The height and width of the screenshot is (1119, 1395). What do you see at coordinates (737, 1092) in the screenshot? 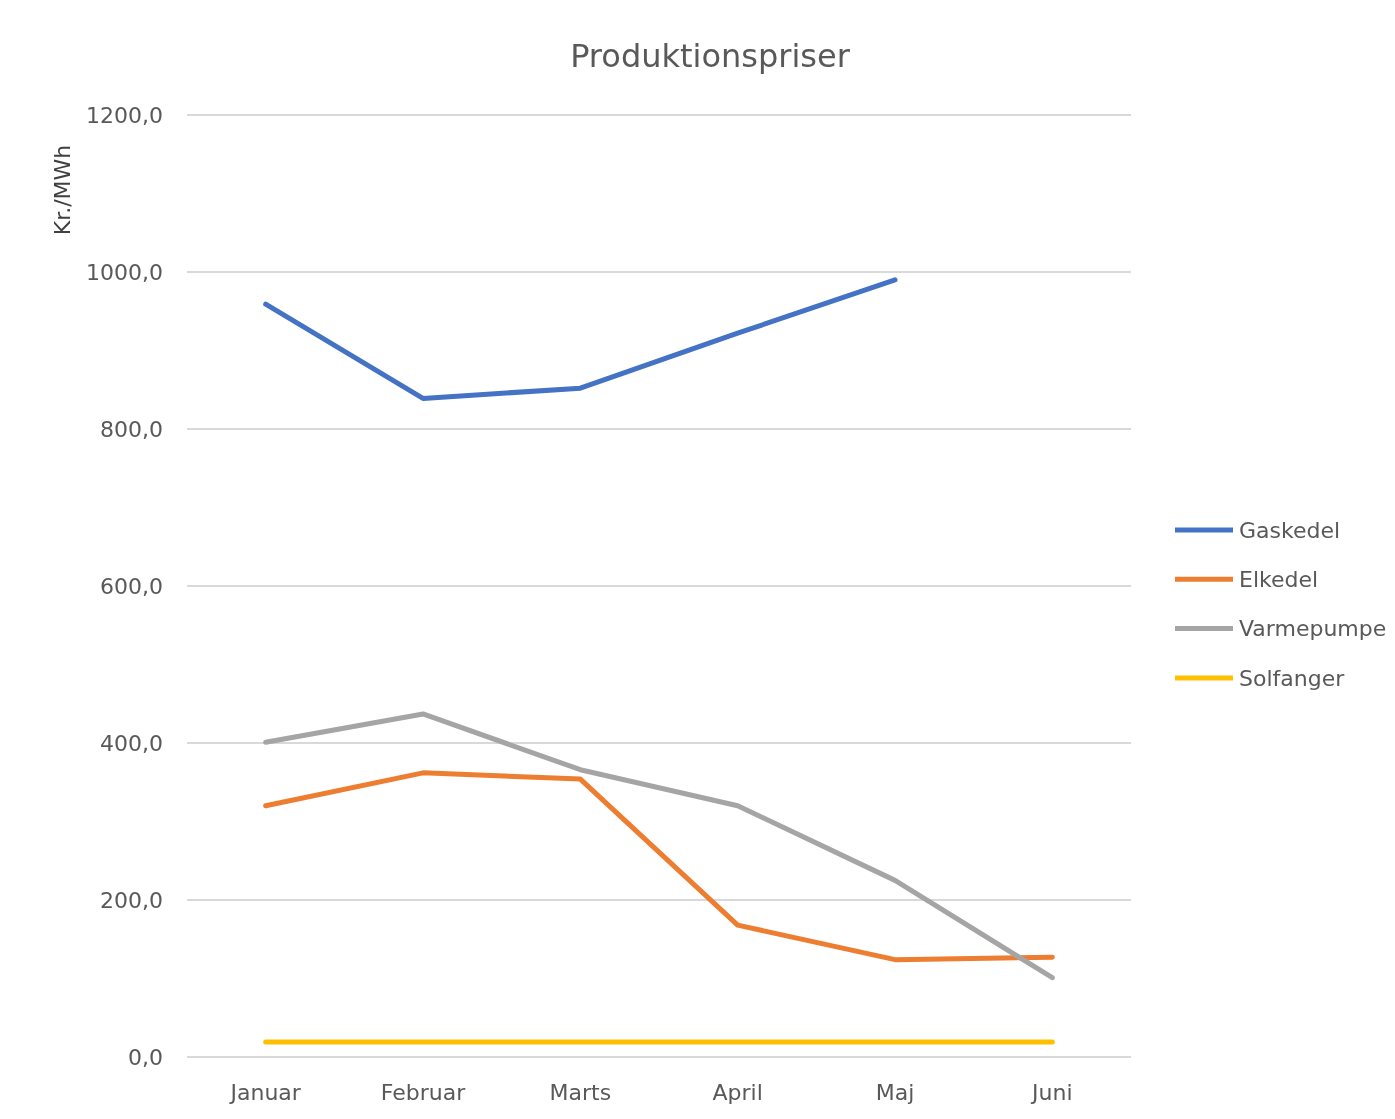
I see `x-tick-label: April` at bounding box center [737, 1092].